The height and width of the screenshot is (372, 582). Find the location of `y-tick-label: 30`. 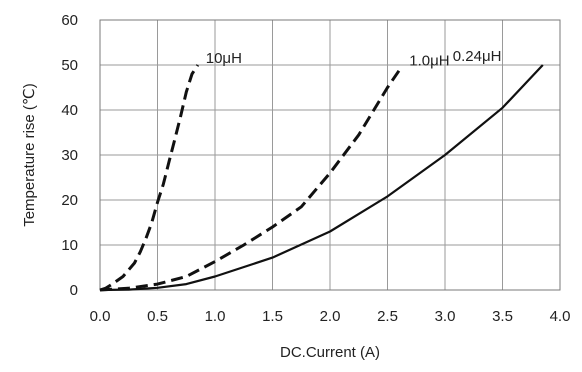

y-tick-label: 30 is located at coordinates (69, 155).